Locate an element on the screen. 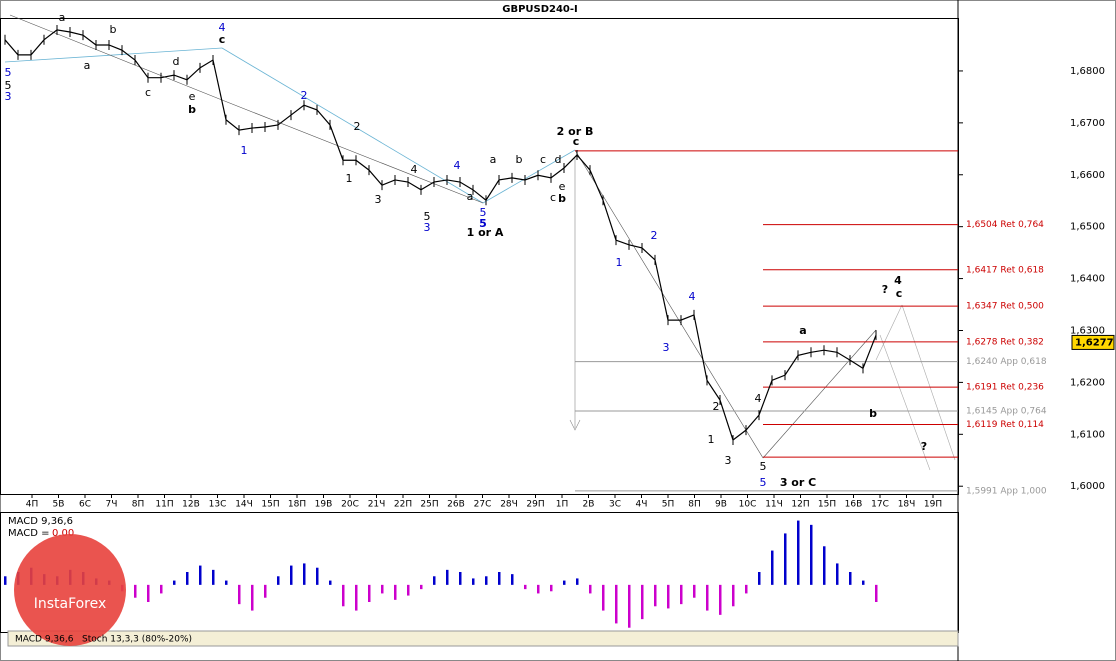  x-tick-label: 1П is located at coordinates (562, 505).